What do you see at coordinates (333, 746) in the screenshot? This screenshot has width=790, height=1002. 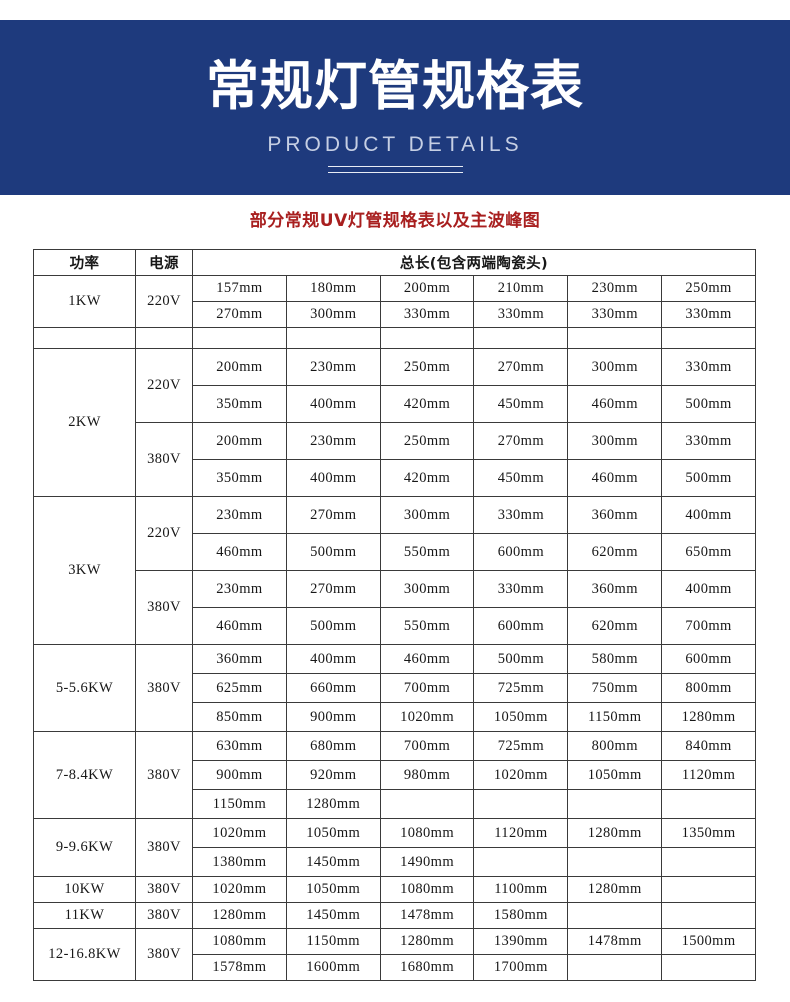 I see `cell-length: 680mm` at bounding box center [333, 746].